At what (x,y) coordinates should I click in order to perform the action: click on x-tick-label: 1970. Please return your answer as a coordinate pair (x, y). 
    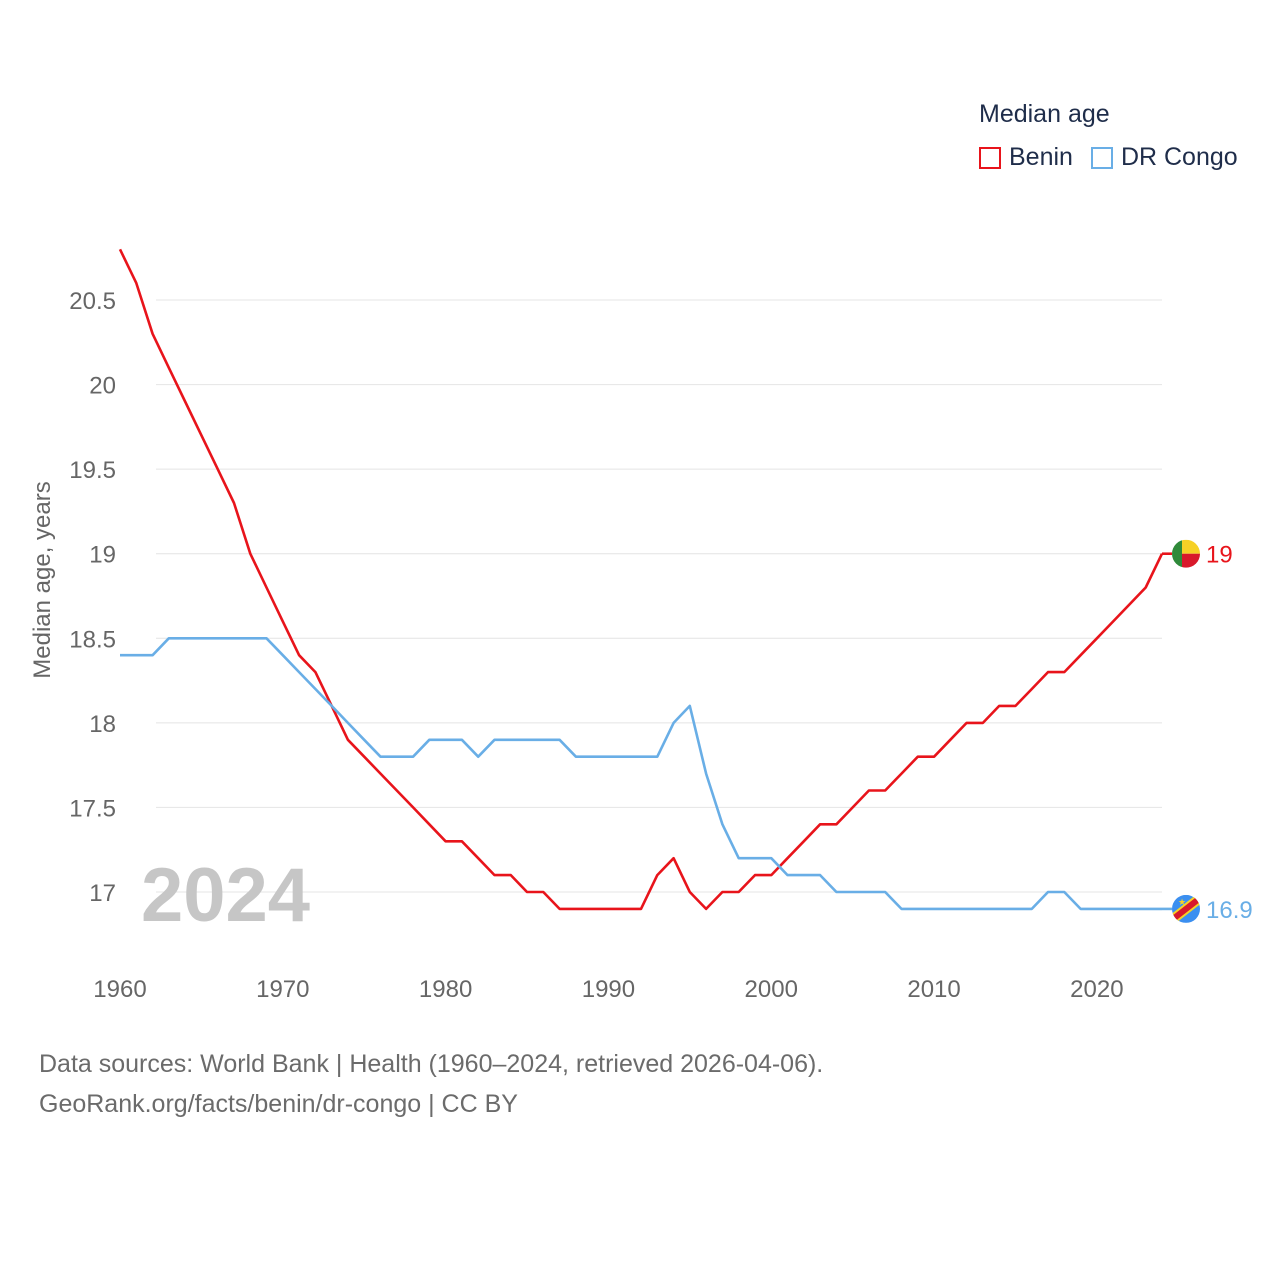
    Looking at the image, I should click on (282, 989).